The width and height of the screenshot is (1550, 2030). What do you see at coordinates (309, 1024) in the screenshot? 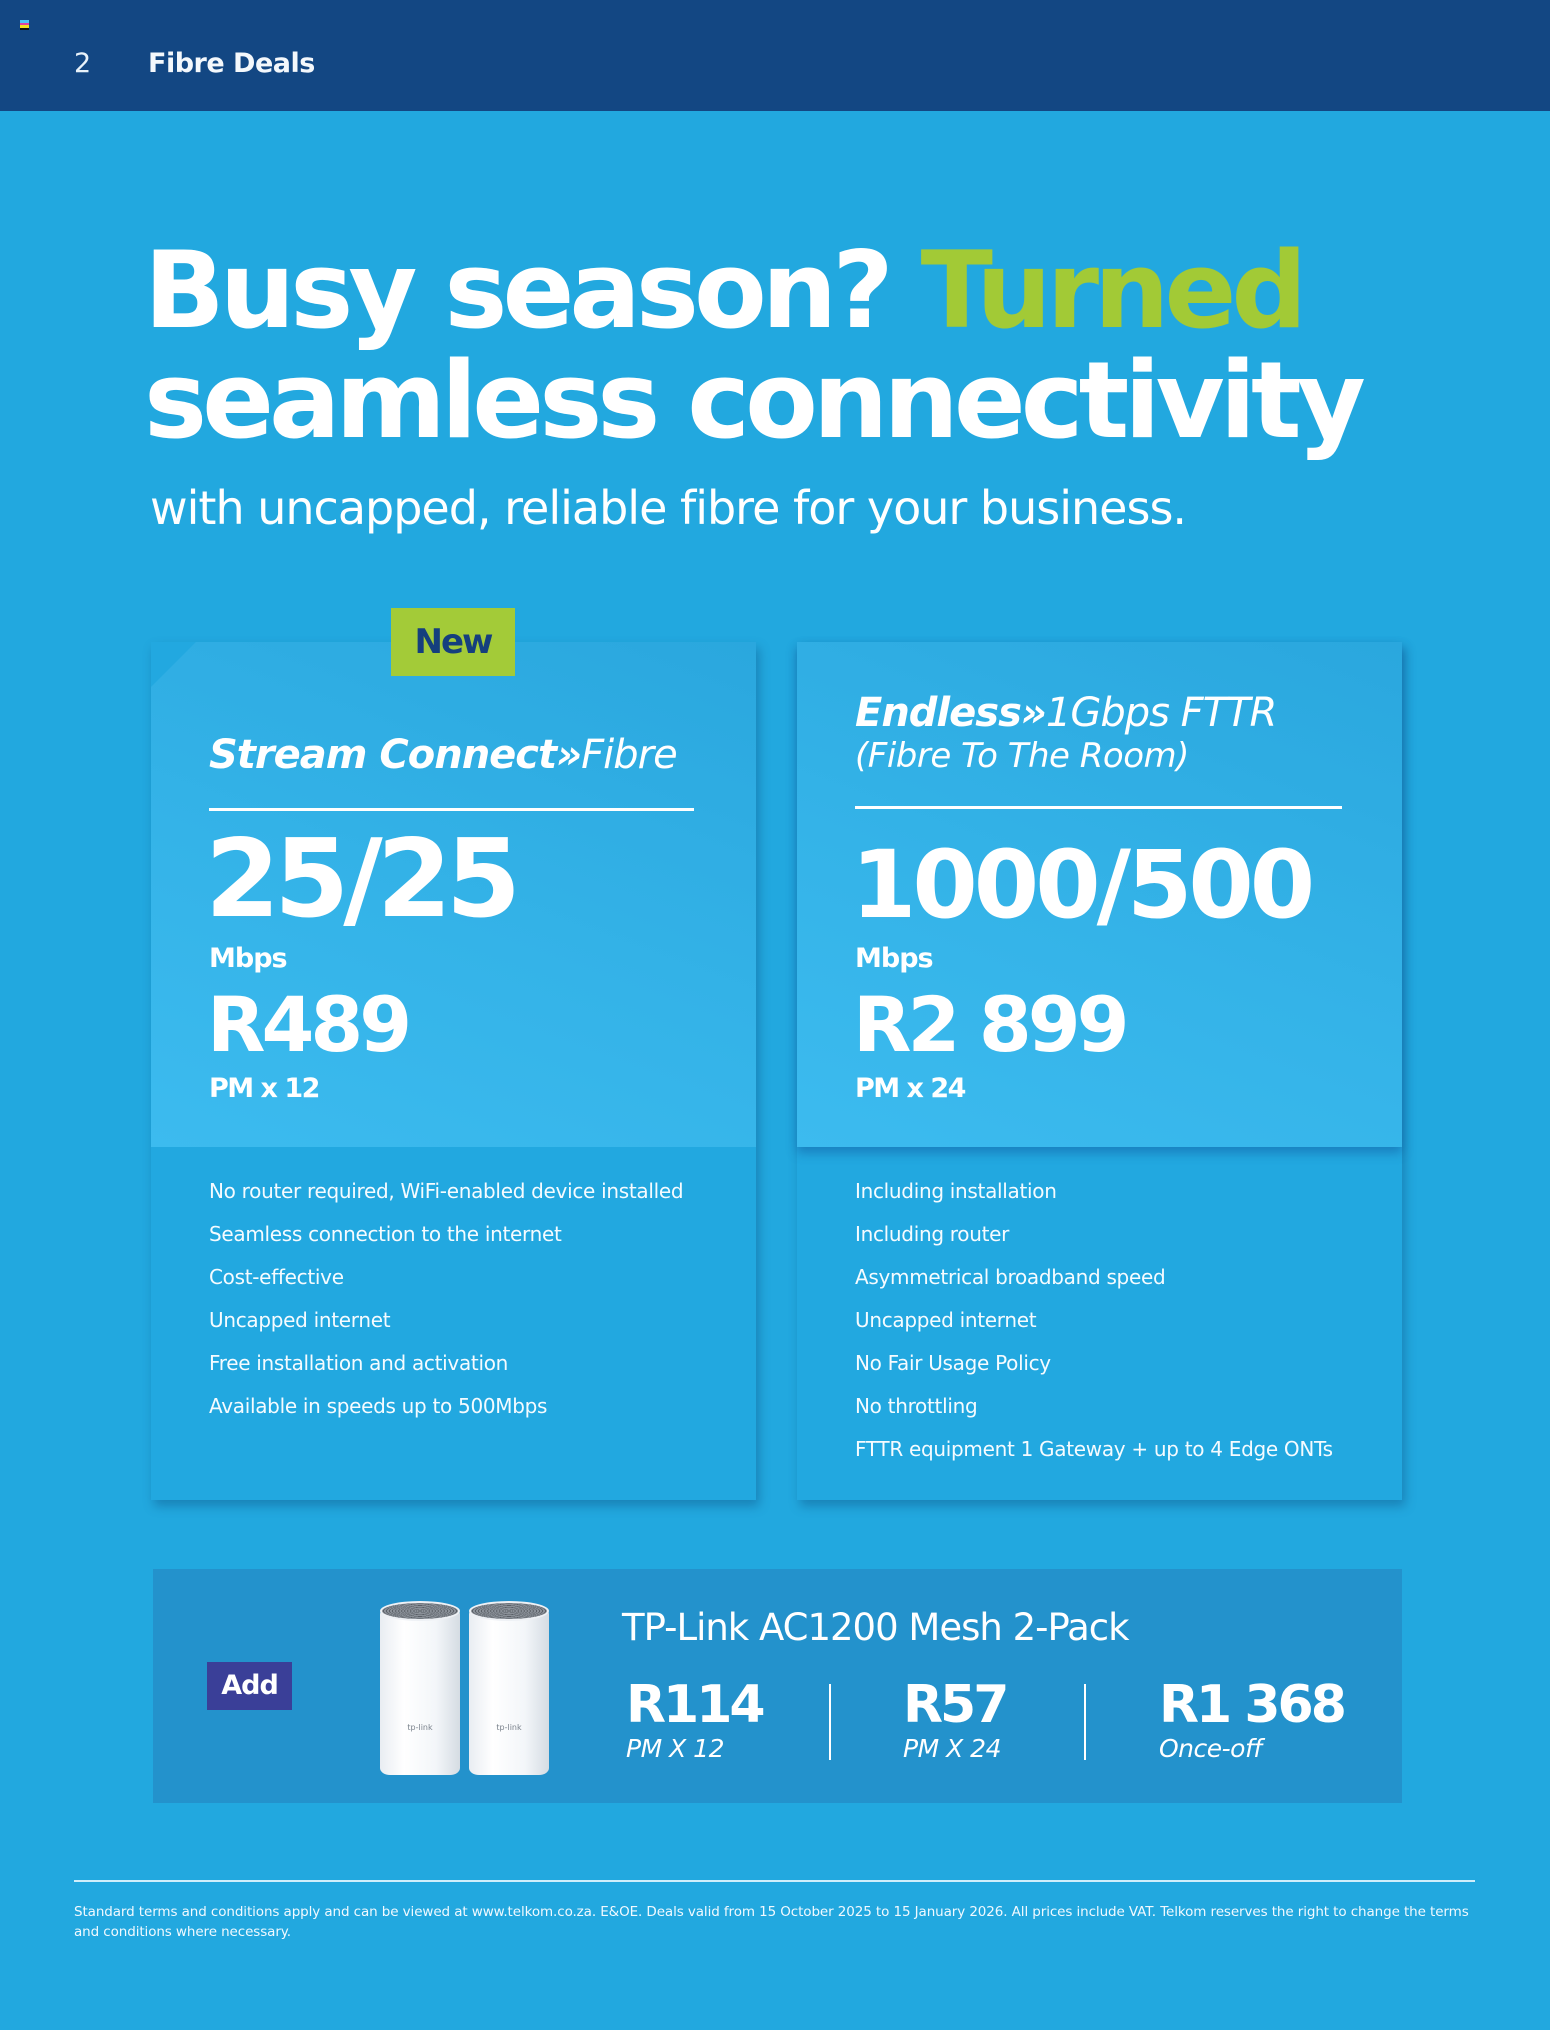
I see `deal-price: R489` at bounding box center [309, 1024].